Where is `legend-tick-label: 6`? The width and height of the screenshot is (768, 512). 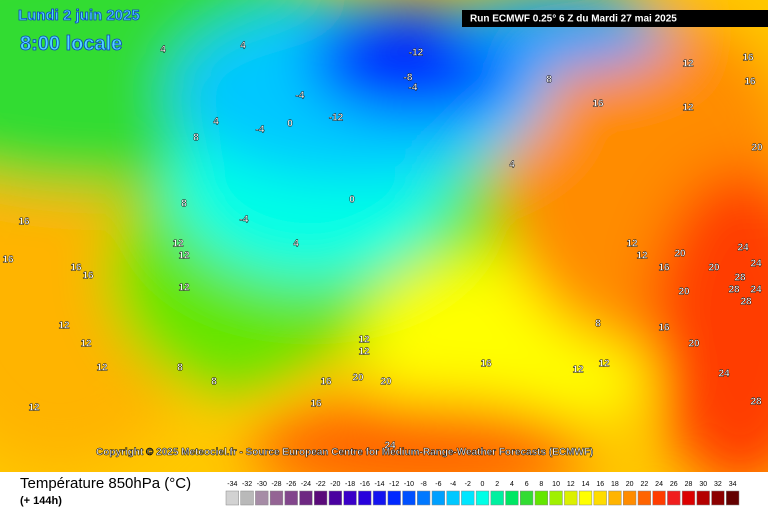 legend-tick-label: 6 is located at coordinates (527, 484).